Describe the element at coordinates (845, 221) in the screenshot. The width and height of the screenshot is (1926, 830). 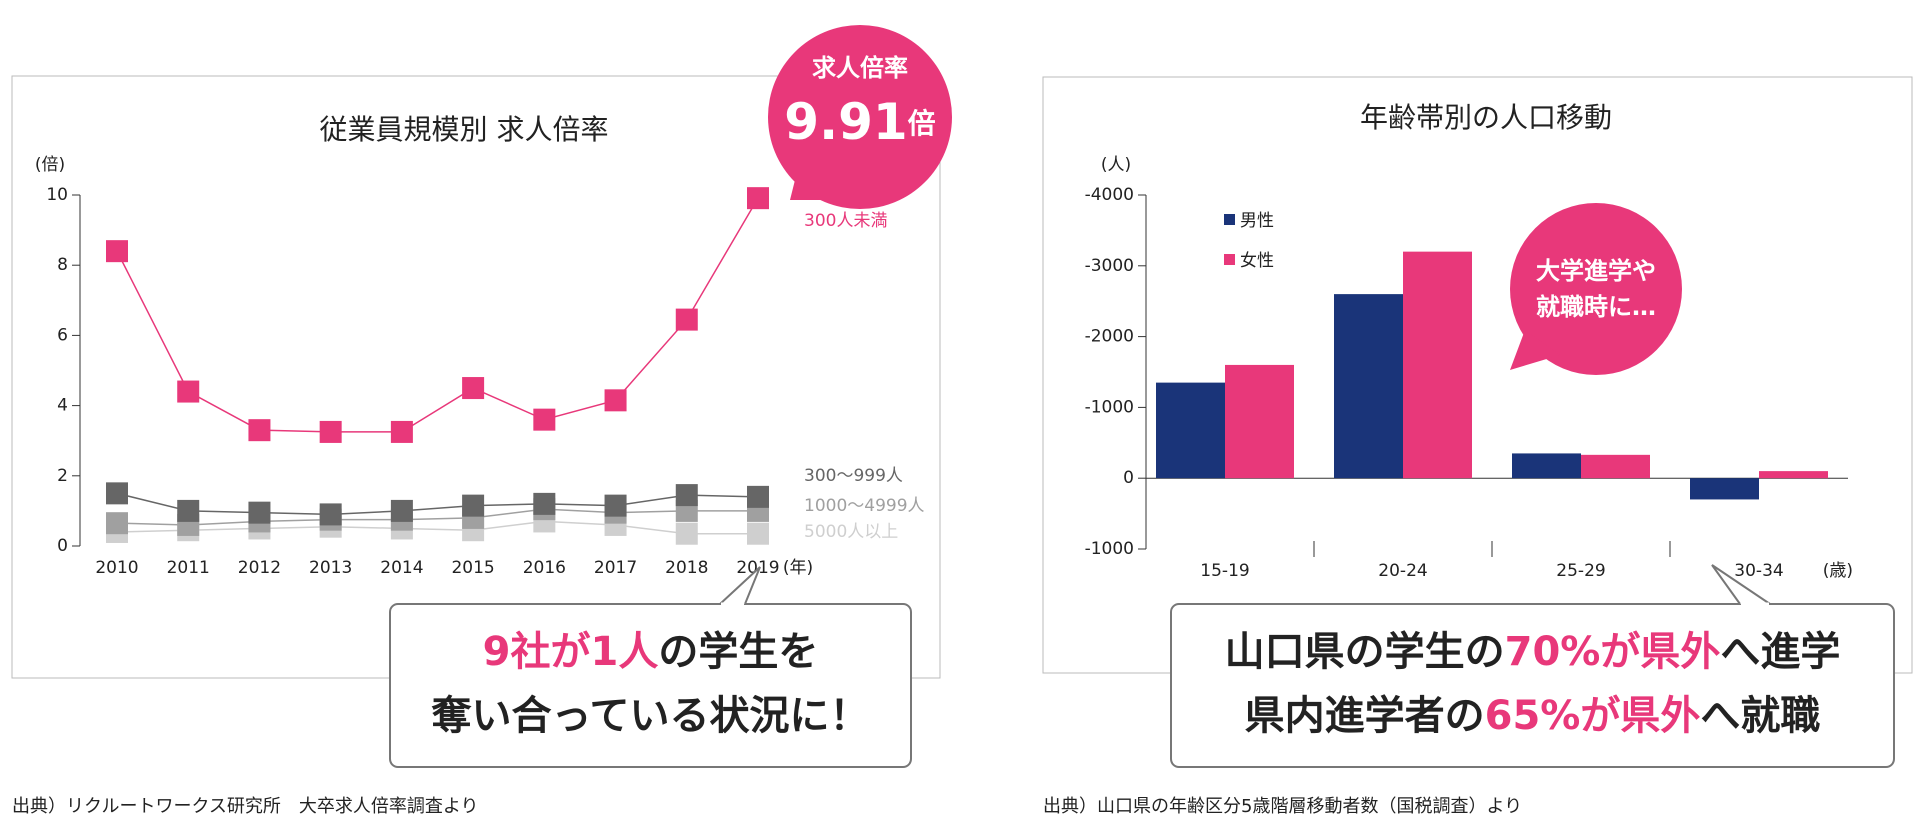
I see `series-label: 300人未満` at that location.